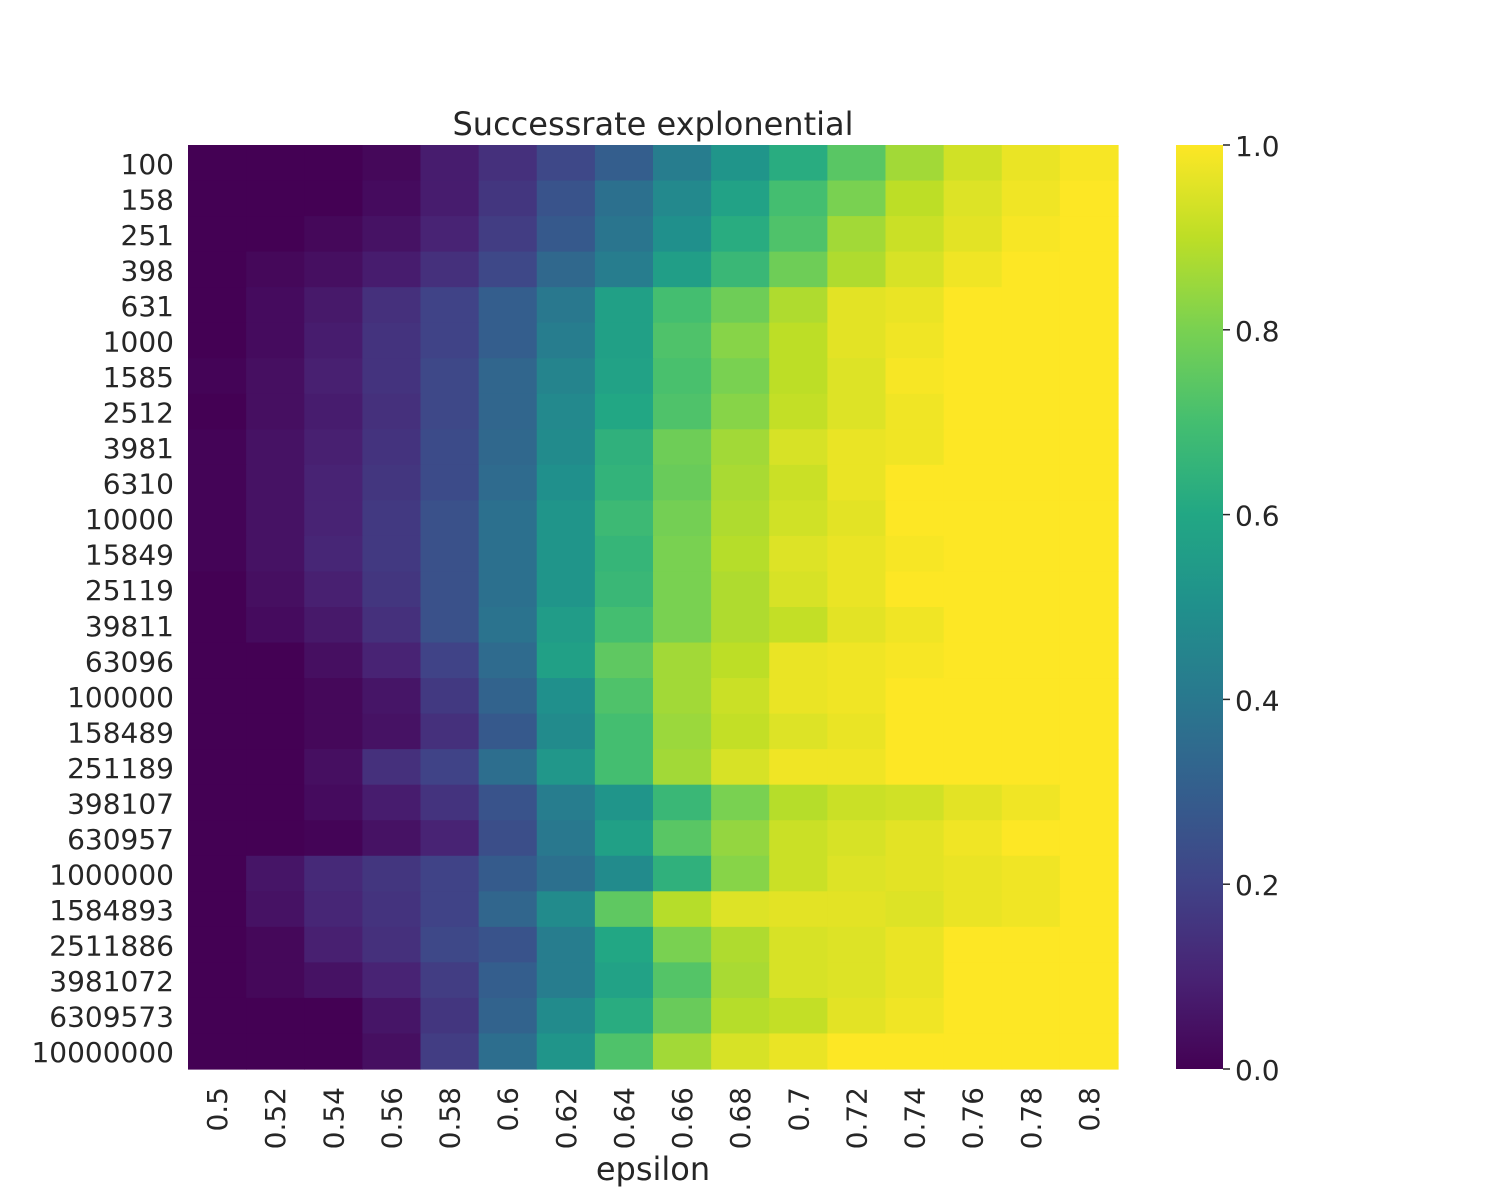  I want to click on y-tick-label: 15849, so click(129, 555).